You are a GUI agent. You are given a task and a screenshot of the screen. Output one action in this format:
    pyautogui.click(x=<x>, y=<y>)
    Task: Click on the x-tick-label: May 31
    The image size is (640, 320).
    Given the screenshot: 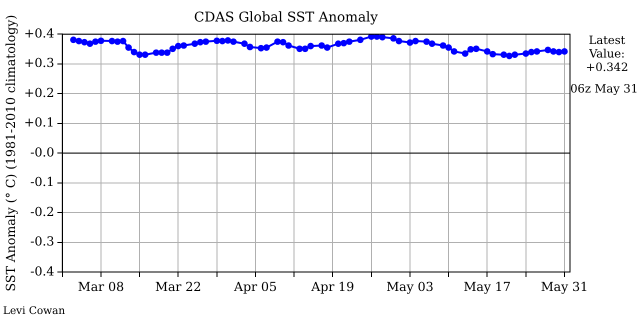 What is the action you would take?
    pyautogui.click(x=564, y=286)
    